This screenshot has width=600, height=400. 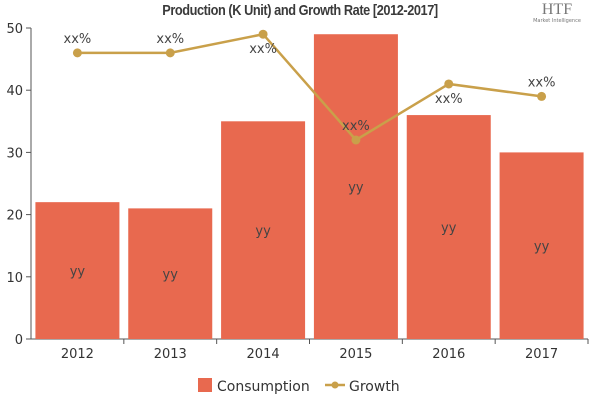 What do you see at coordinates (449, 84) in the screenshot?
I see `growth-point-2016` at bounding box center [449, 84].